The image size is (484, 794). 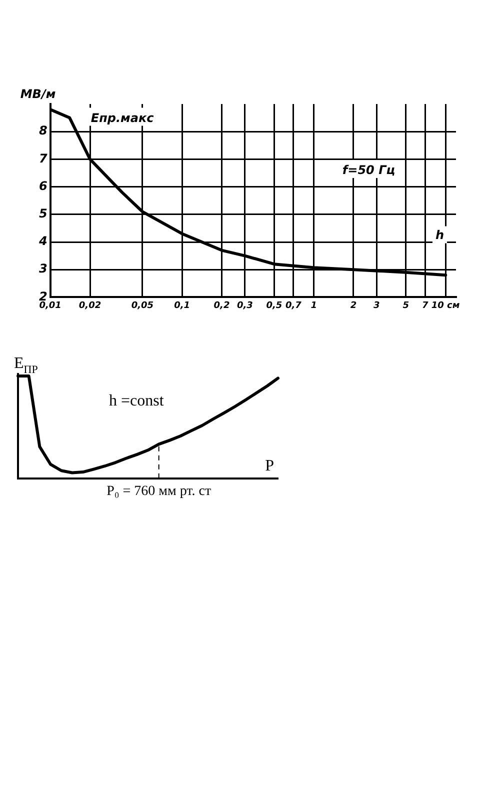 I want to click on y-tick-label: 6, so click(x=43, y=185).